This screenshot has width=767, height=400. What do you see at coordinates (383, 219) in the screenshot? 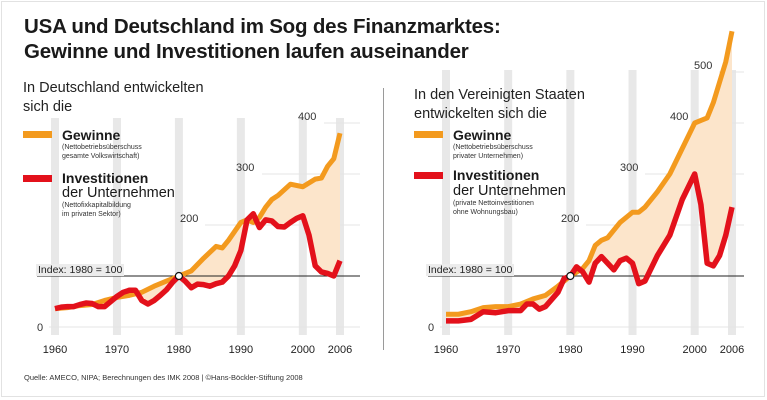
I see `panel-divider` at bounding box center [383, 219].